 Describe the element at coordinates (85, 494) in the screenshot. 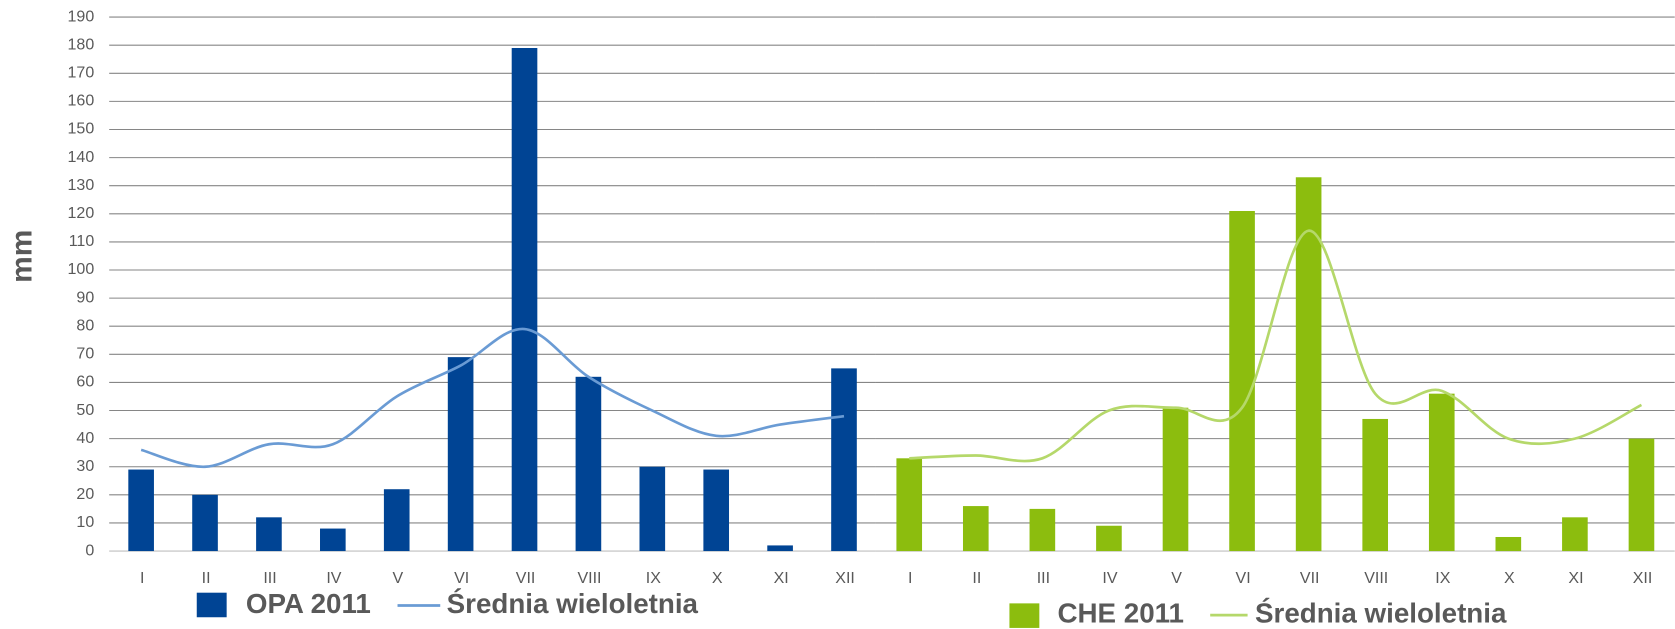

I see `y-tick-label: 20` at that location.